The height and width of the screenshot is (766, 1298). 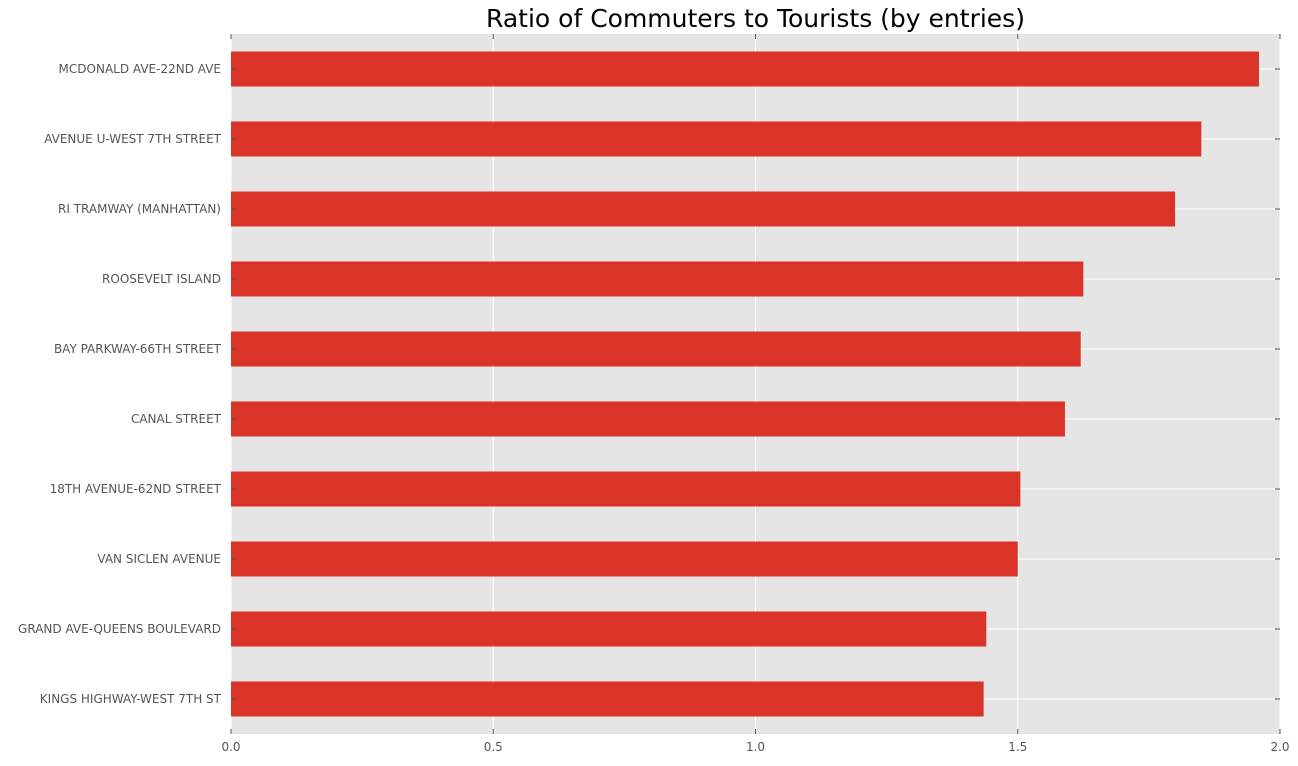 What do you see at coordinates (493, 747) in the screenshot?
I see `x-tick-label: 0.5` at bounding box center [493, 747].